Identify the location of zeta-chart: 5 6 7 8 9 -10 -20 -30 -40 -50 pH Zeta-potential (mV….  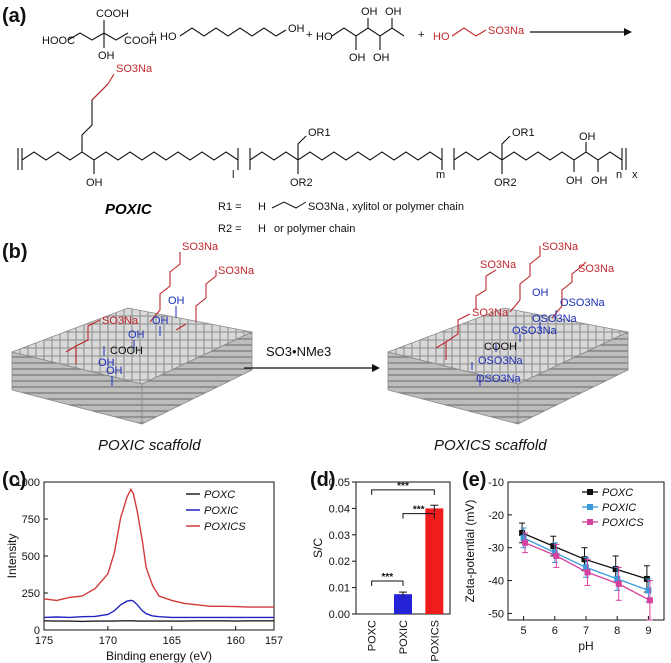
(564, 565).